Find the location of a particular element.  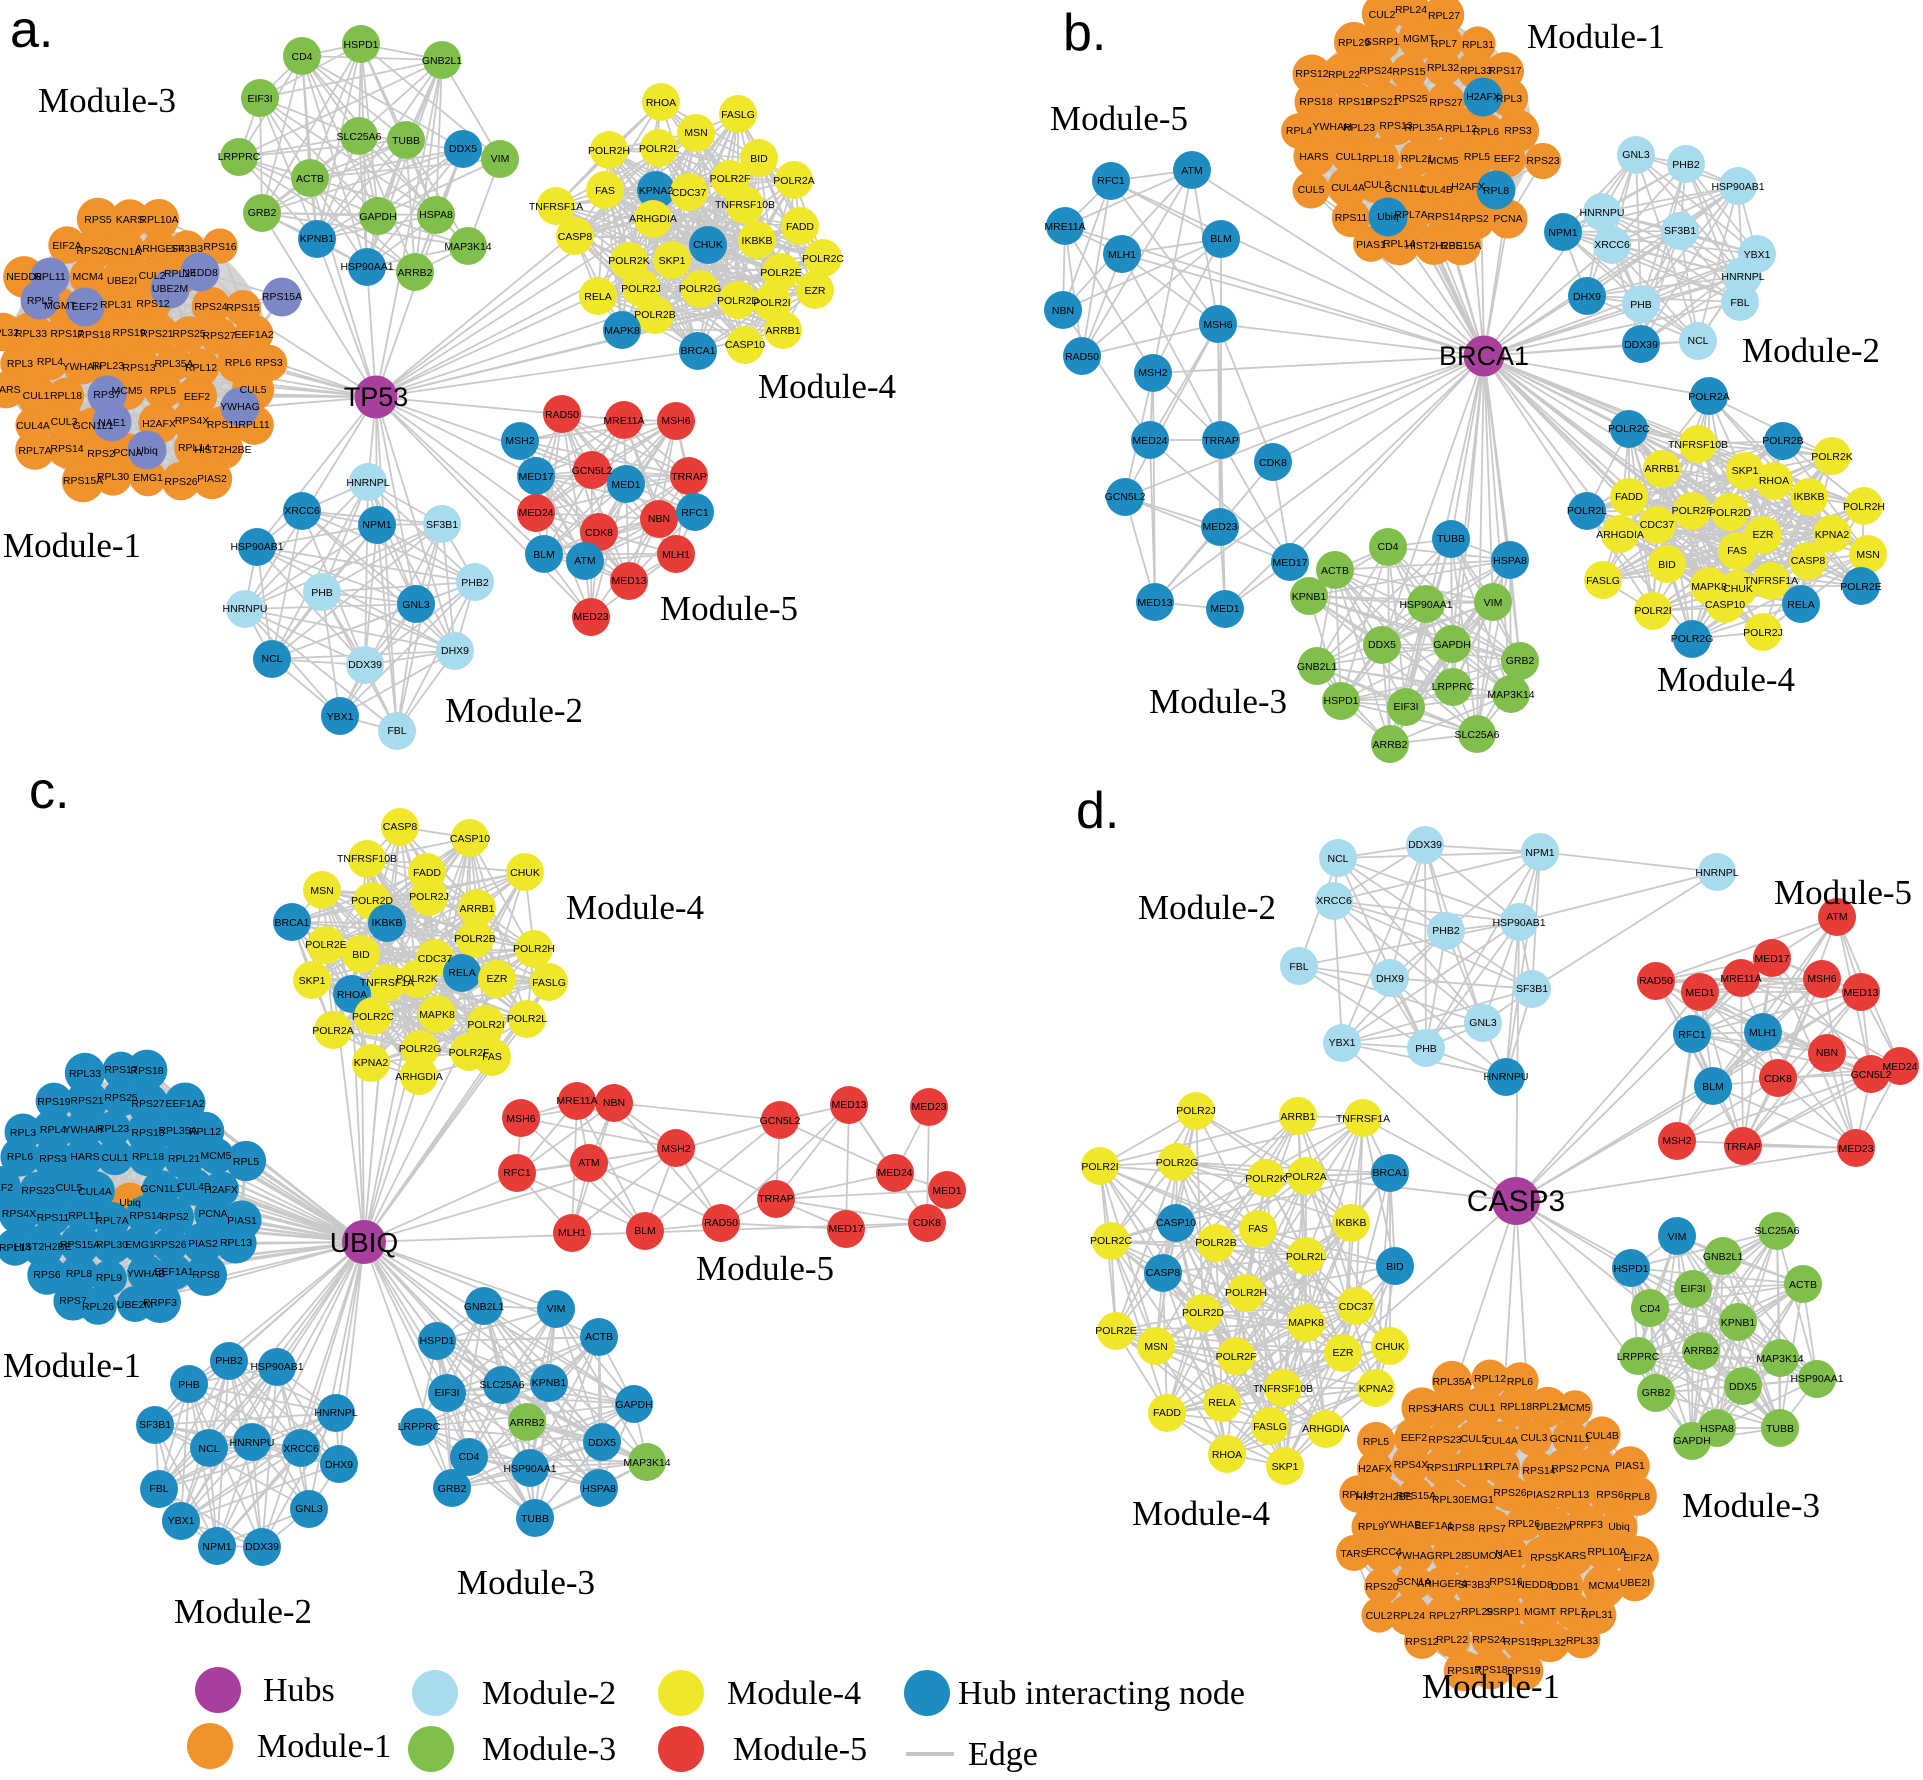

svg-text: MLH1 is located at coordinates (572, 1233).